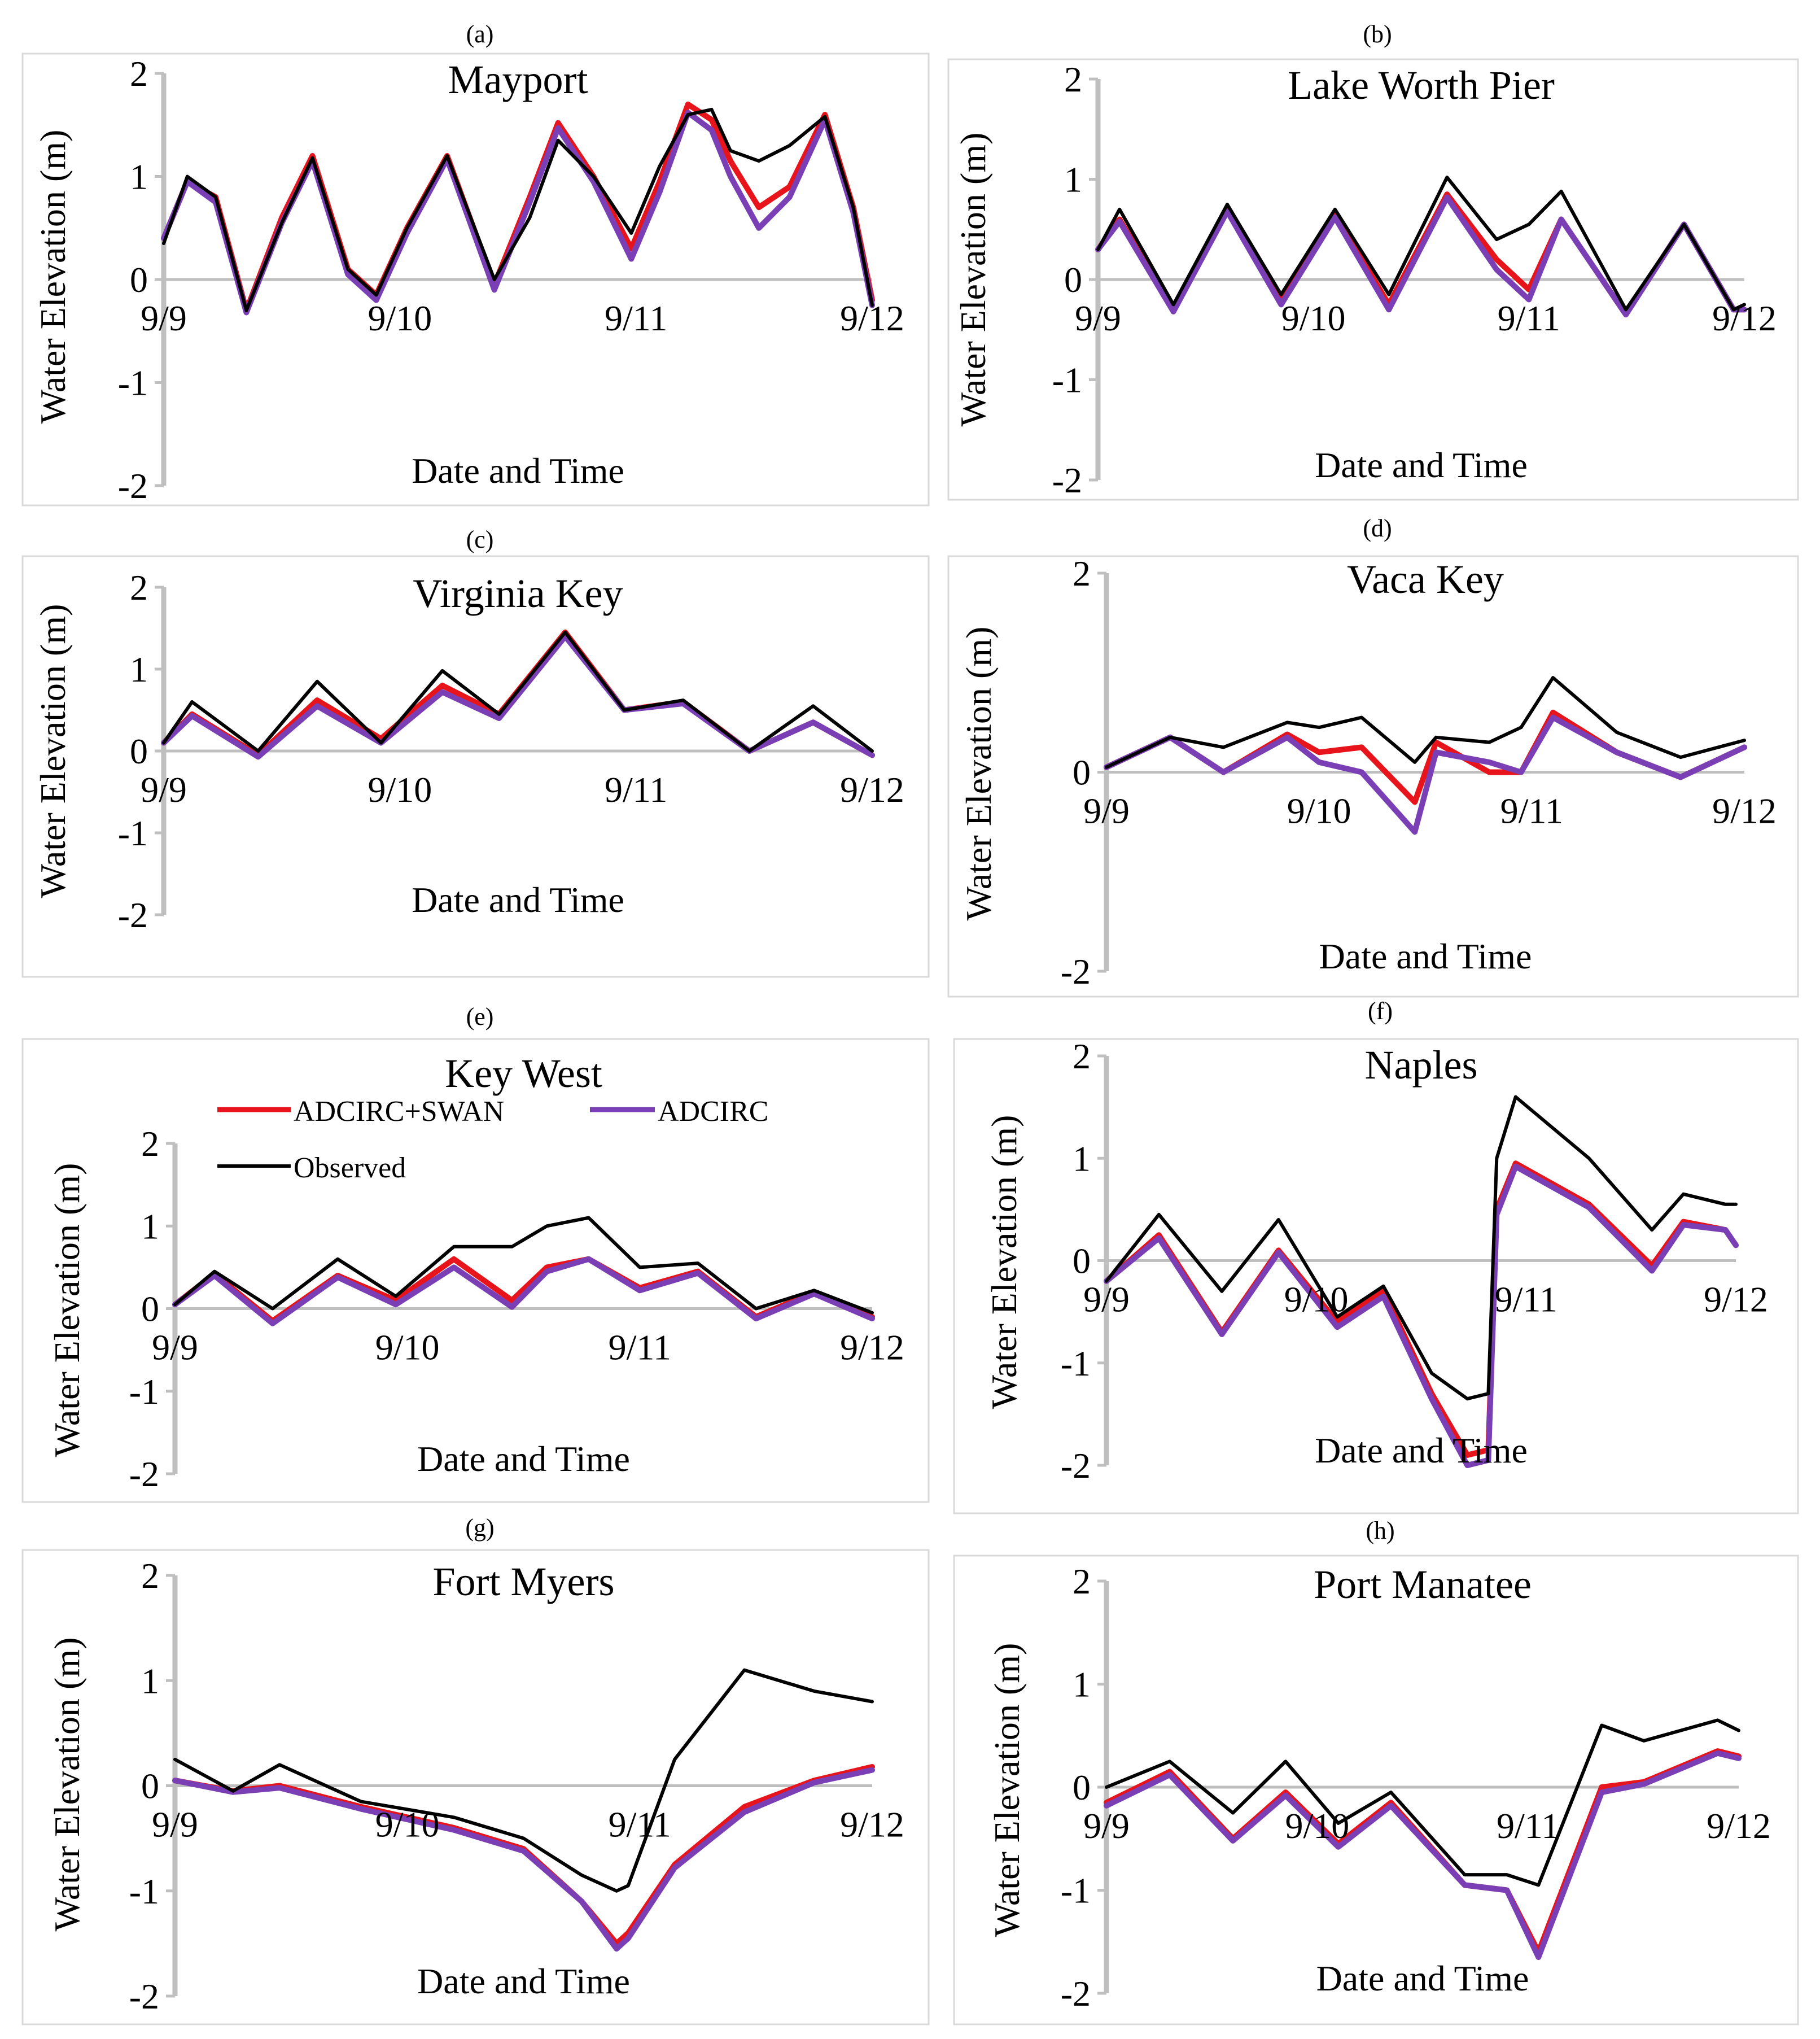 The height and width of the screenshot is (2039, 1820). I want to click on chart-title: Vaca Key, so click(1425, 579).